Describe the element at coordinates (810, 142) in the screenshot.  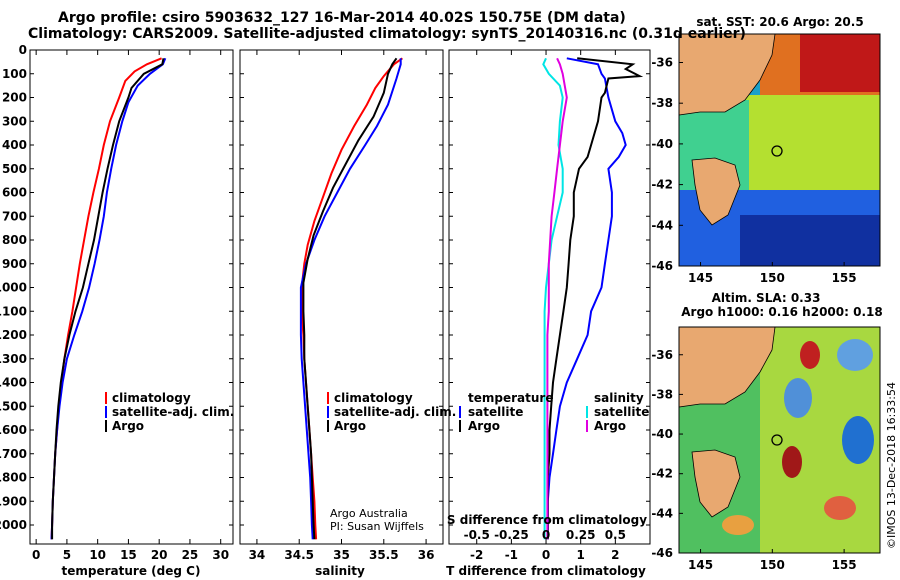
I see `sst-mid-region` at that location.